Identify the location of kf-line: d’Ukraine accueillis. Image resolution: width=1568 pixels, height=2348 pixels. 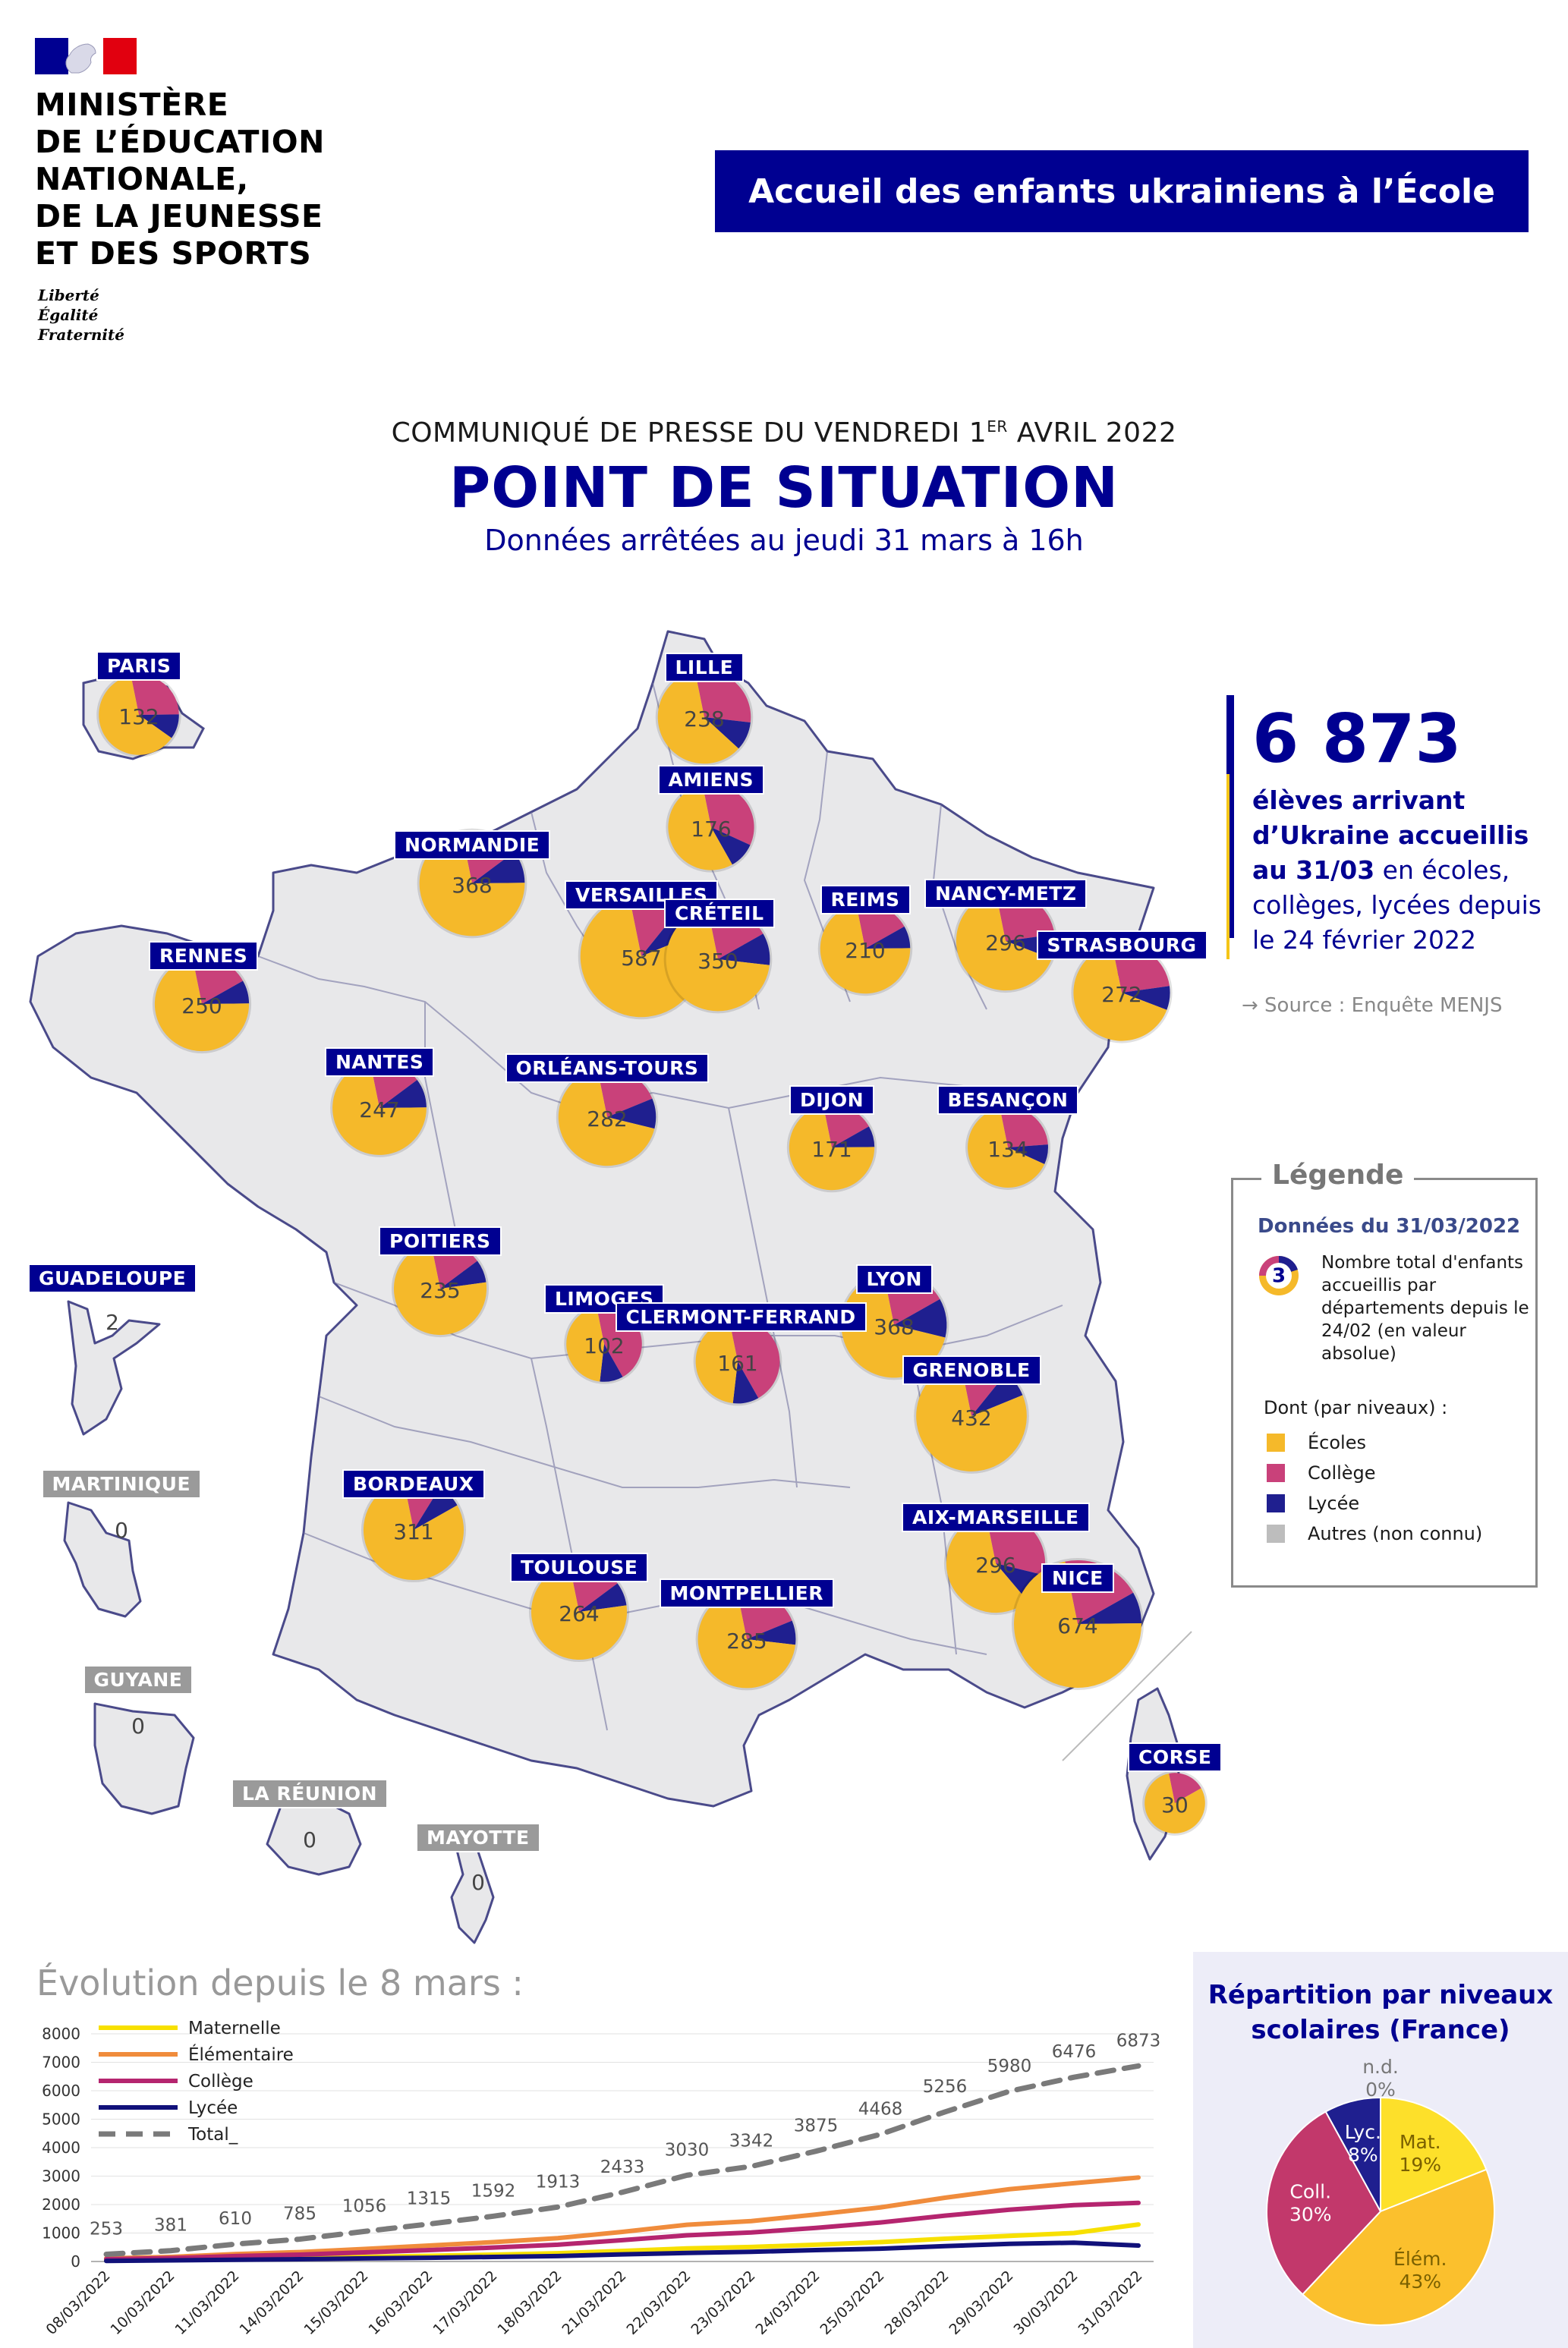
(1390, 835).